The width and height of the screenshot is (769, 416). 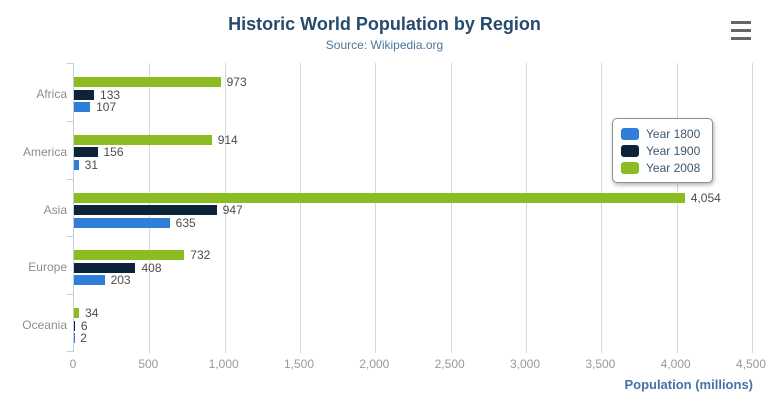 What do you see at coordinates (147, 82) in the screenshot?
I see `bar-year-2008-africa` at bounding box center [147, 82].